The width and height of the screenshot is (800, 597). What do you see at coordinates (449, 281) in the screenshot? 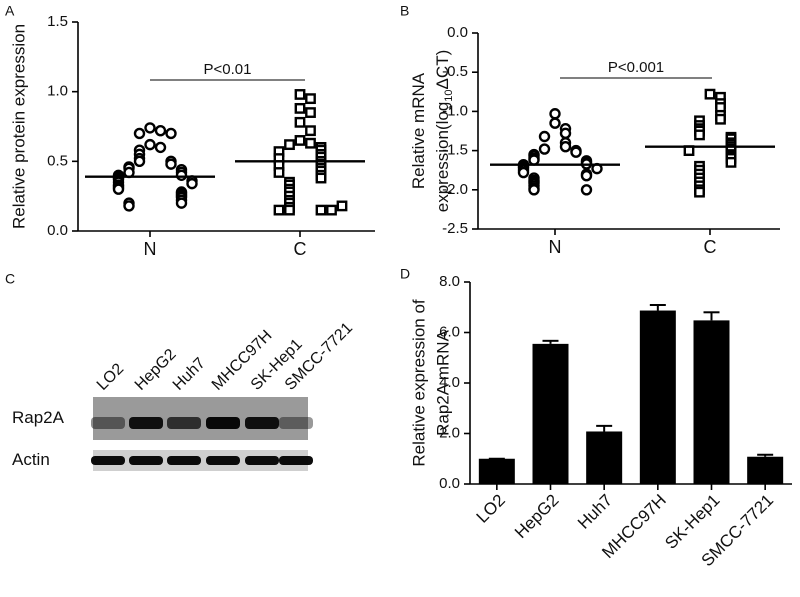
I see `y-tick-label: 8.0` at bounding box center [449, 281].